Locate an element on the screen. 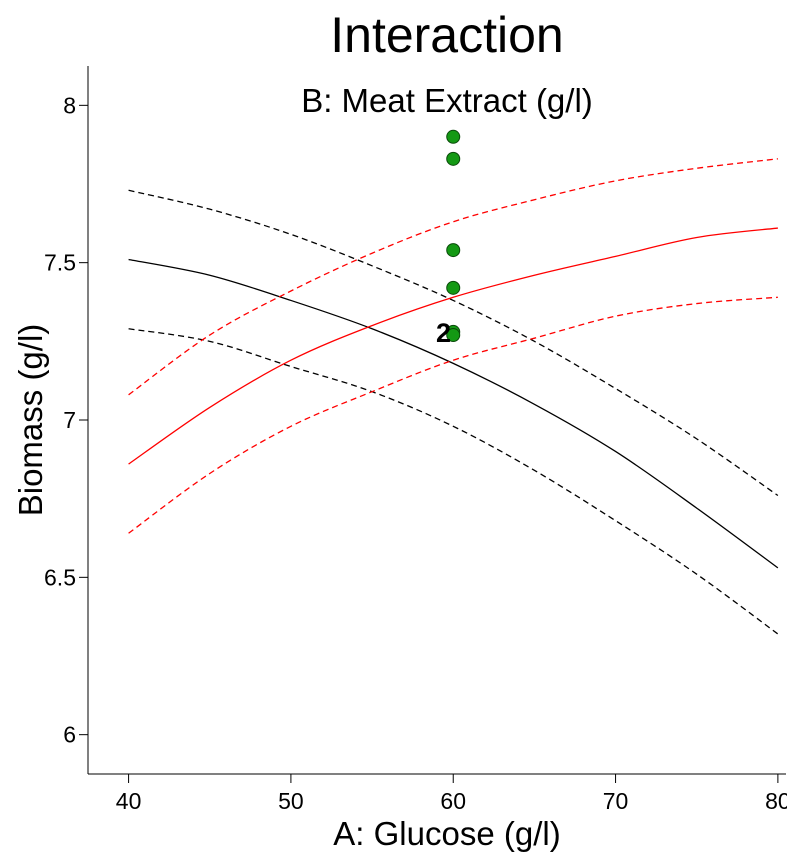 The width and height of the screenshot is (787, 854). y-tick-label: 7 is located at coordinates (69, 420).